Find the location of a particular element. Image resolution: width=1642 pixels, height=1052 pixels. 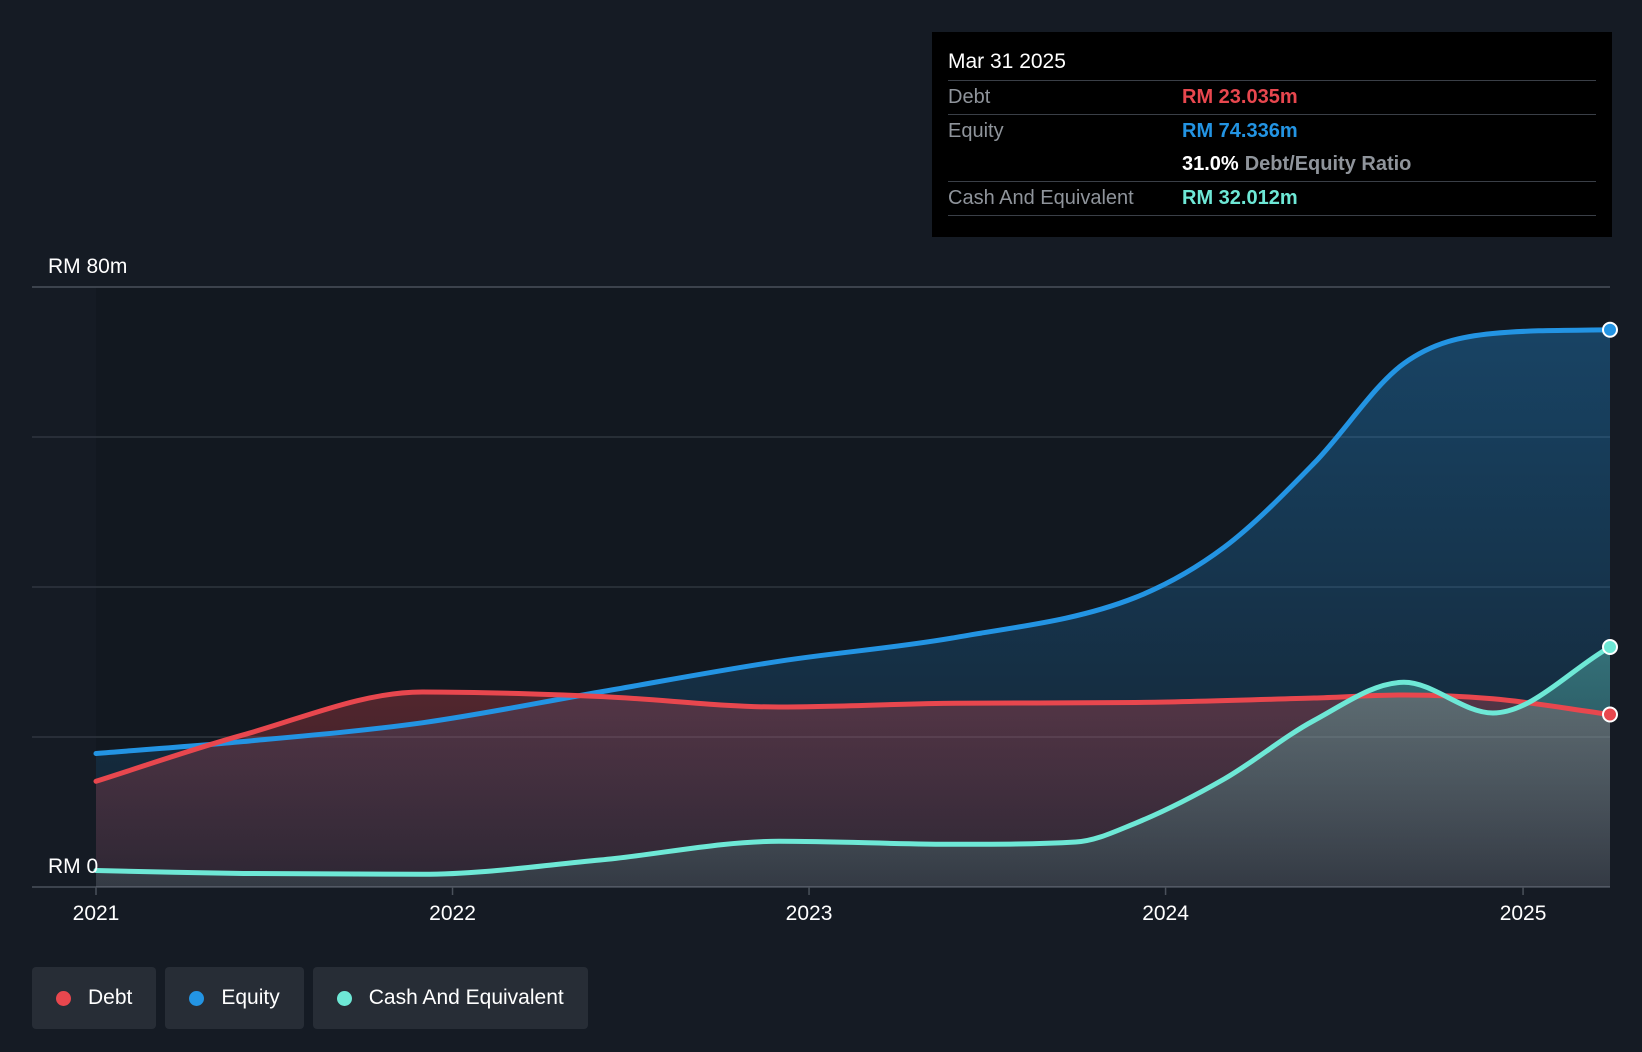

tooltip-ratio-row: 31.0% Debt/Equity Ratio is located at coordinates (1272, 165).